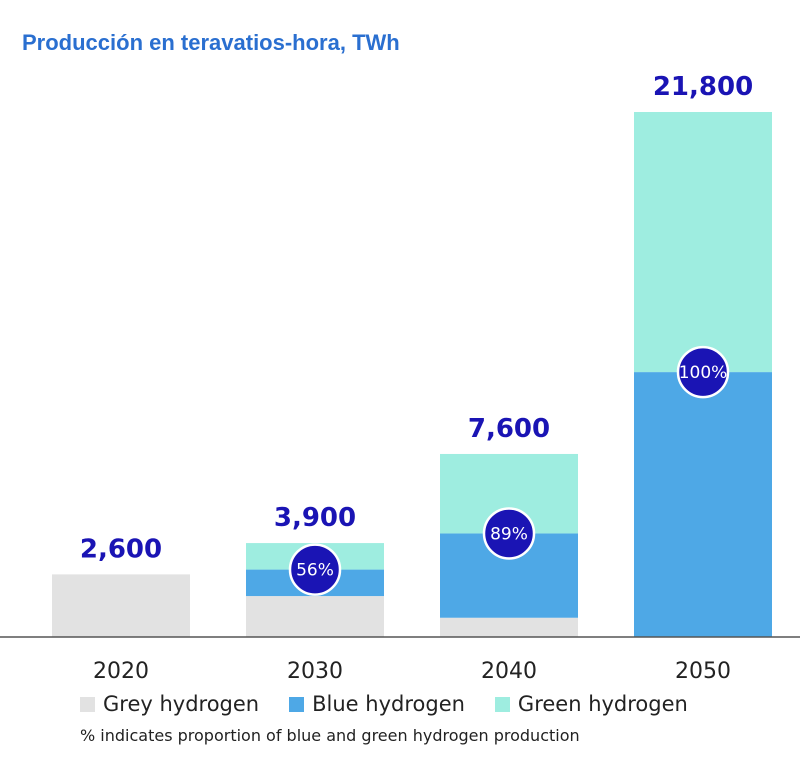  What do you see at coordinates (315, 616) in the screenshot?
I see `bar-2030-grey-hydrogen` at bounding box center [315, 616].